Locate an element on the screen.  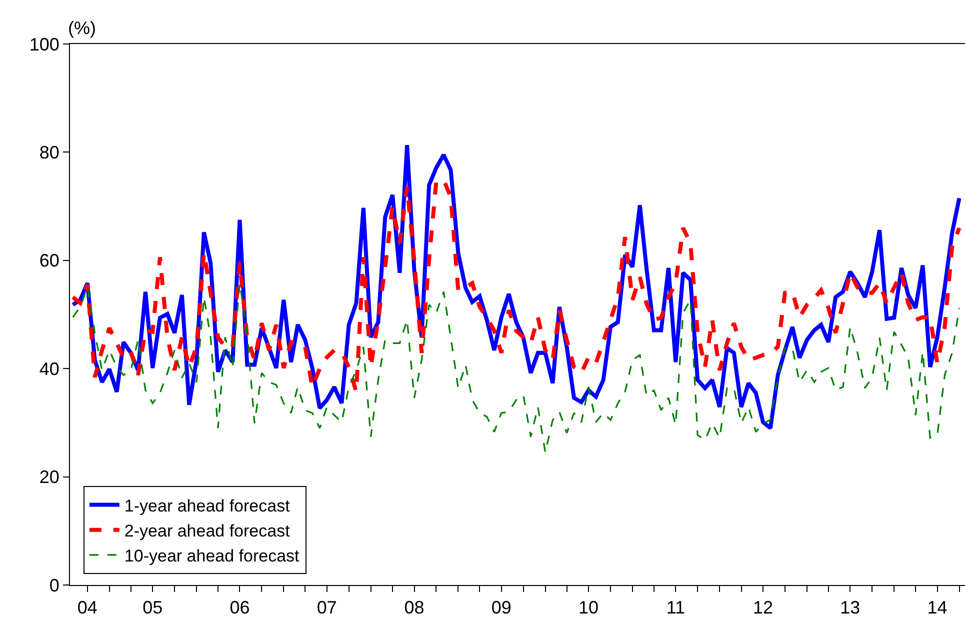
x-tick-label: 14 is located at coordinates (937, 608).